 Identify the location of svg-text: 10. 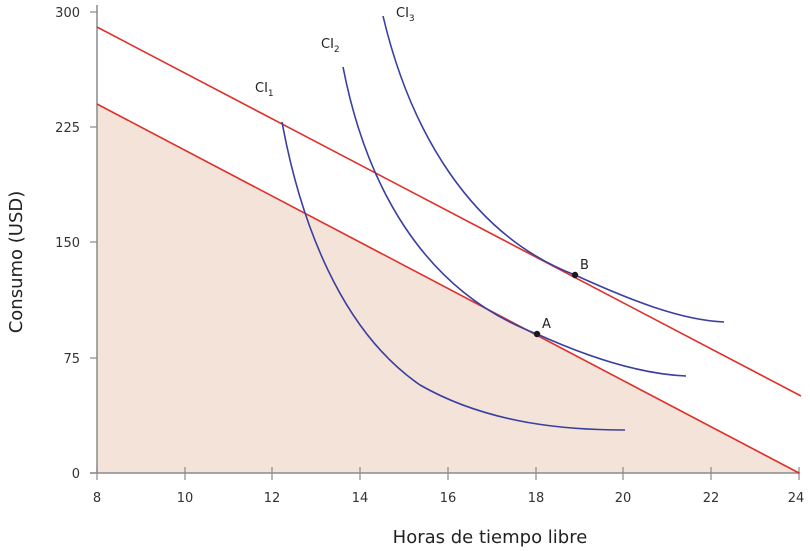
(185, 498).